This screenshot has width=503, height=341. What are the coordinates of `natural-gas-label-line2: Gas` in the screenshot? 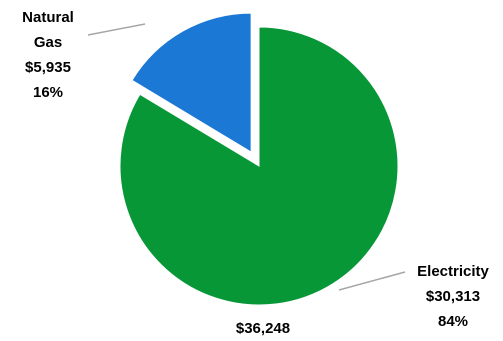 It's located at (48, 42).